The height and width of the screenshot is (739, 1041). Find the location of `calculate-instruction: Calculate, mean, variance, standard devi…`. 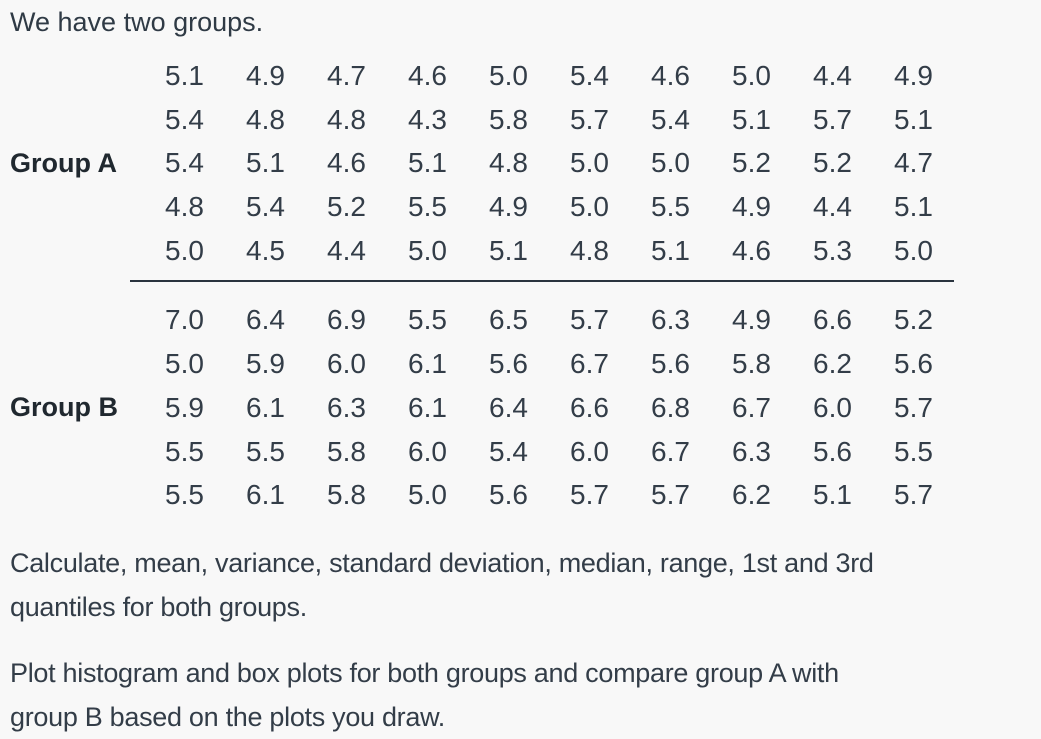

calculate-instruction: Calculate, mean, variance, standard devi… is located at coordinates (525, 585).